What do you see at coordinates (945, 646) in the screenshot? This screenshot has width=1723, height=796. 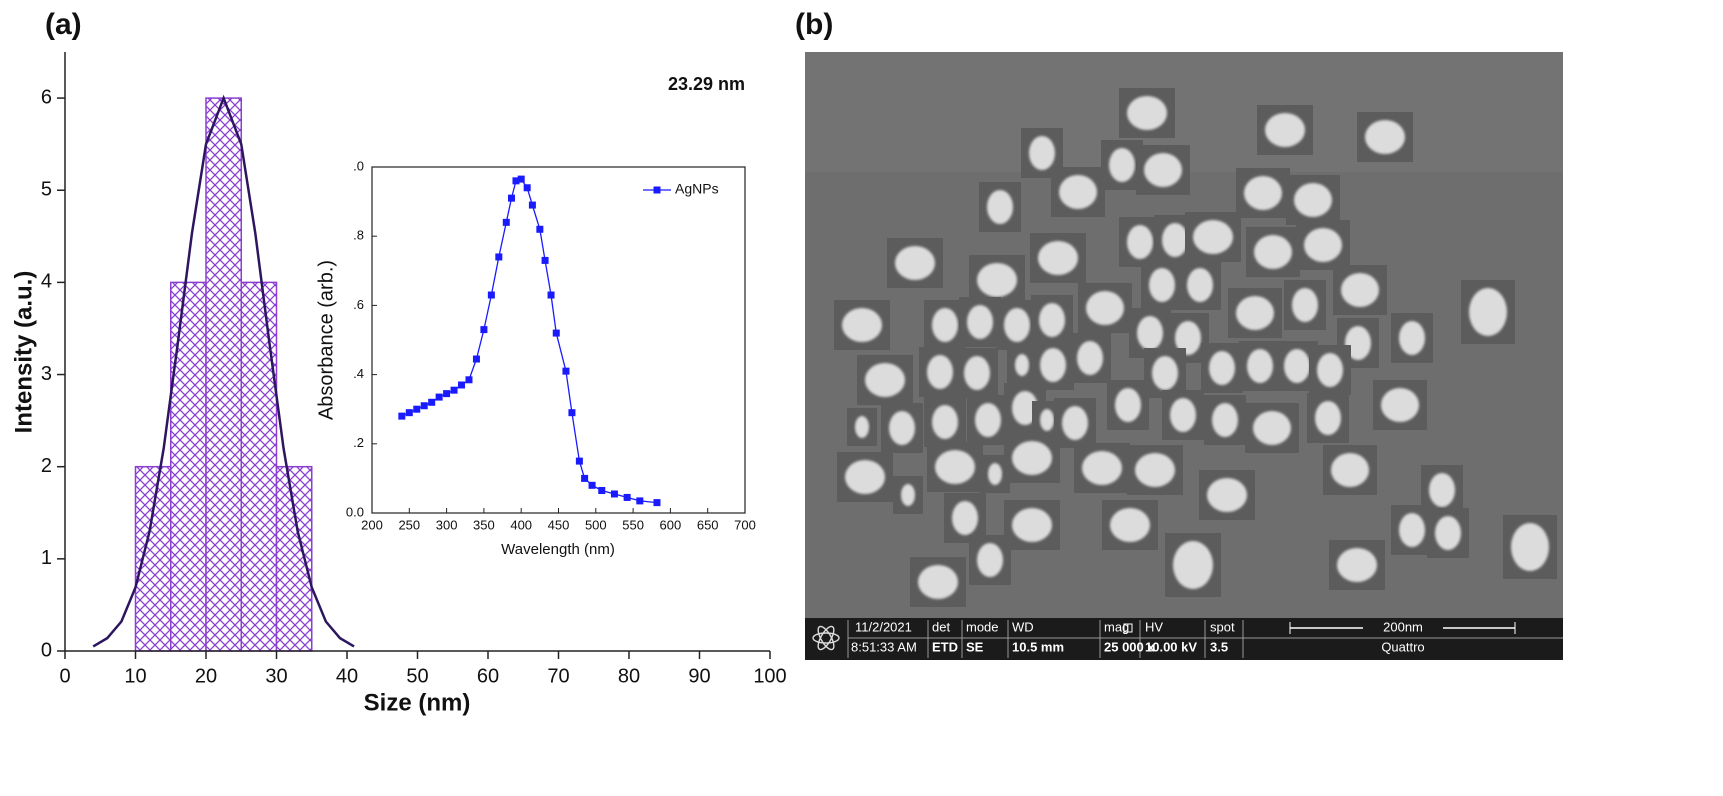 I see `field-value: ETD` at bounding box center [945, 646].